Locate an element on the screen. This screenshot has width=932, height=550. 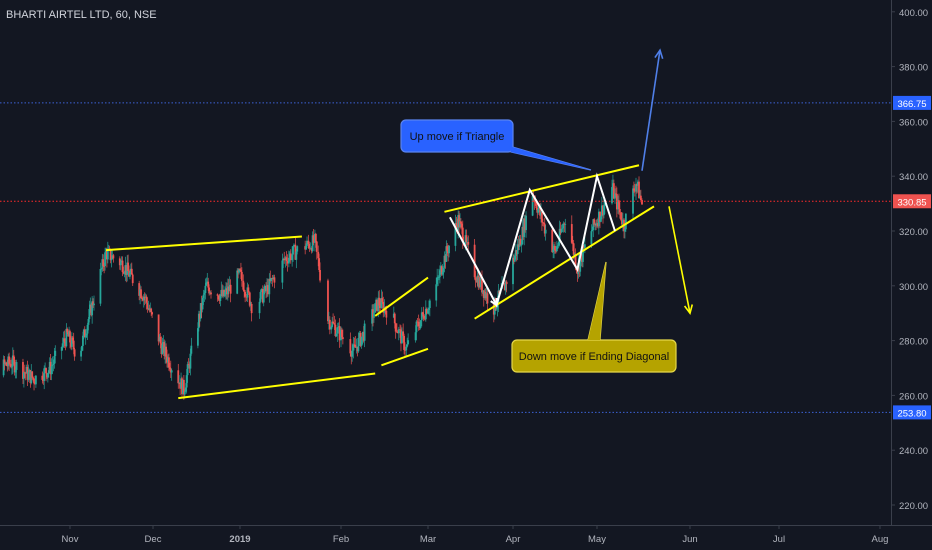
price-tag-label: 330.85 is located at coordinates (911, 202).